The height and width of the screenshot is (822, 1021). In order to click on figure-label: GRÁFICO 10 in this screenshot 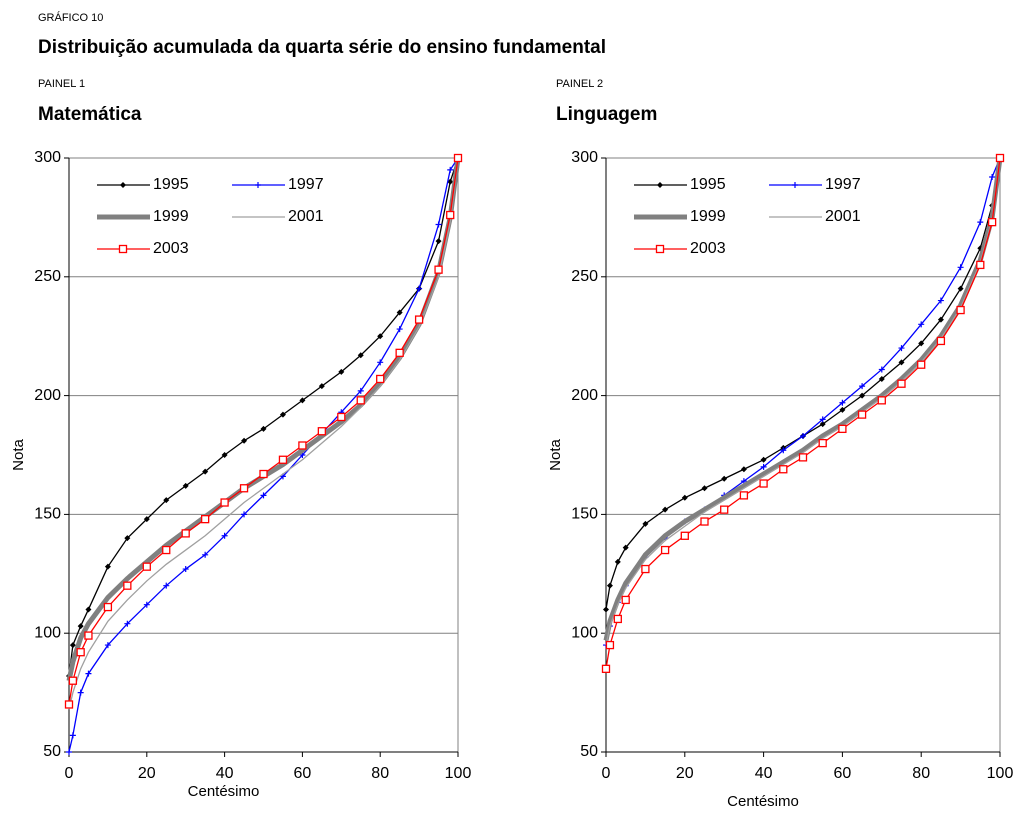, I will do `click(70, 17)`.